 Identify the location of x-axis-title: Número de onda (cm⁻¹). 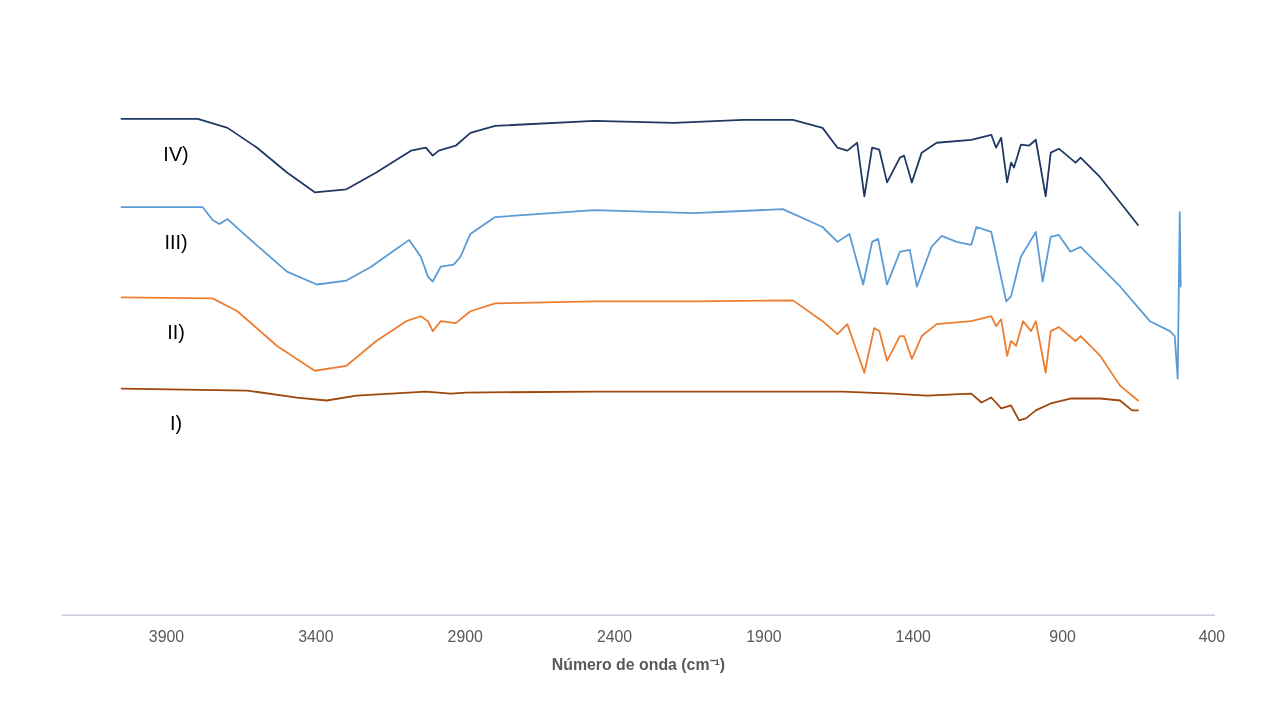
(638, 664).